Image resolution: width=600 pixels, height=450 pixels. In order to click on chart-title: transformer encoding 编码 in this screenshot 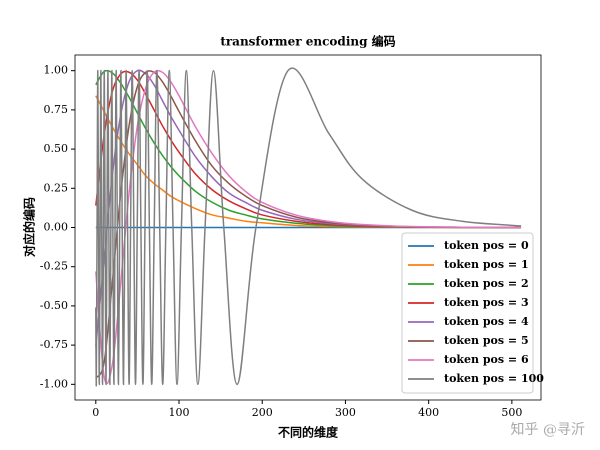, I will do `click(307, 41)`.